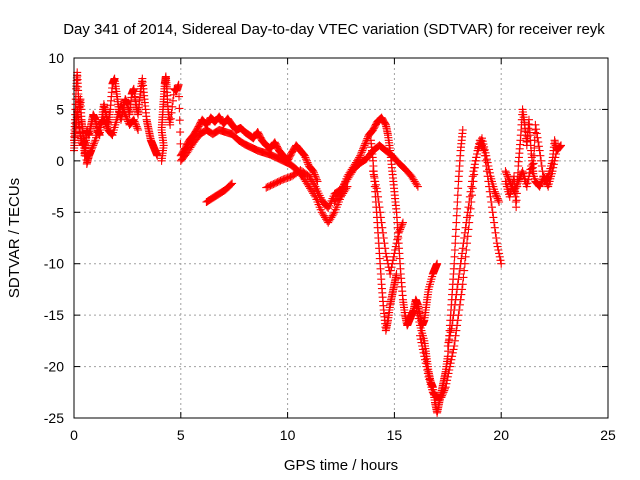  I want to click on x-tick-label: 20, so click(501, 435).